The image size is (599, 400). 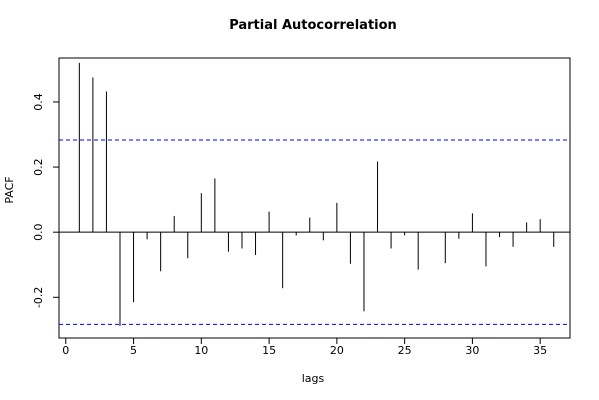 I want to click on y-tick-label: 0.2, so click(x=38, y=167).